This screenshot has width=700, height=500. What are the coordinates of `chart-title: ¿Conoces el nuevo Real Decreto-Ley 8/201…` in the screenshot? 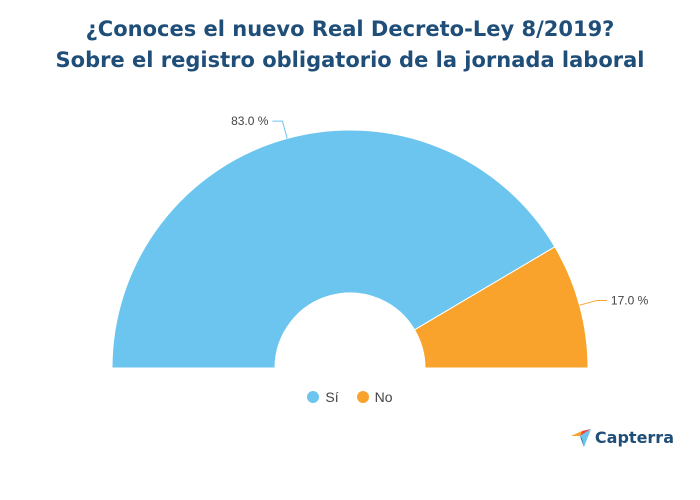 It's located at (350, 45).